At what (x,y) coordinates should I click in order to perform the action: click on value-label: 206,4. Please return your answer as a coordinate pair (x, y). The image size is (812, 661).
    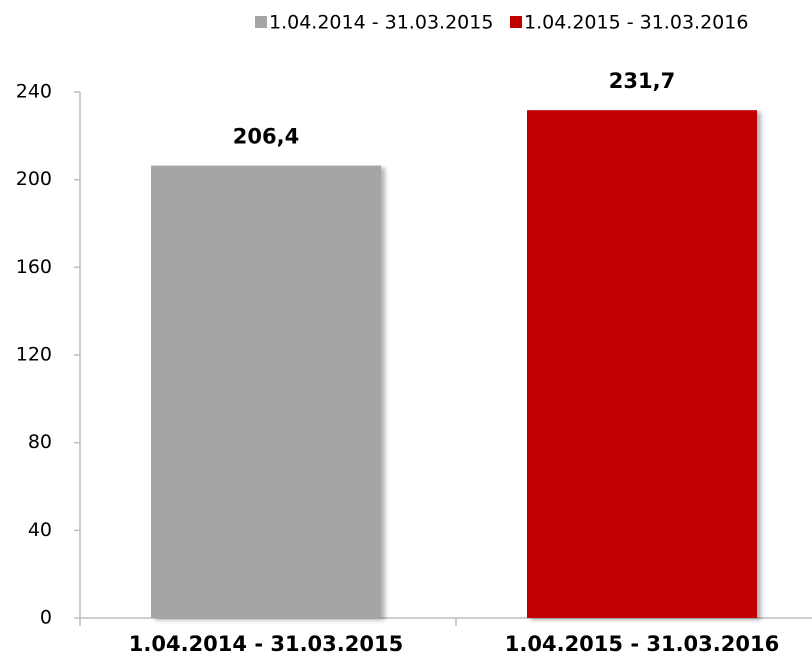
    Looking at the image, I should click on (266, 137).